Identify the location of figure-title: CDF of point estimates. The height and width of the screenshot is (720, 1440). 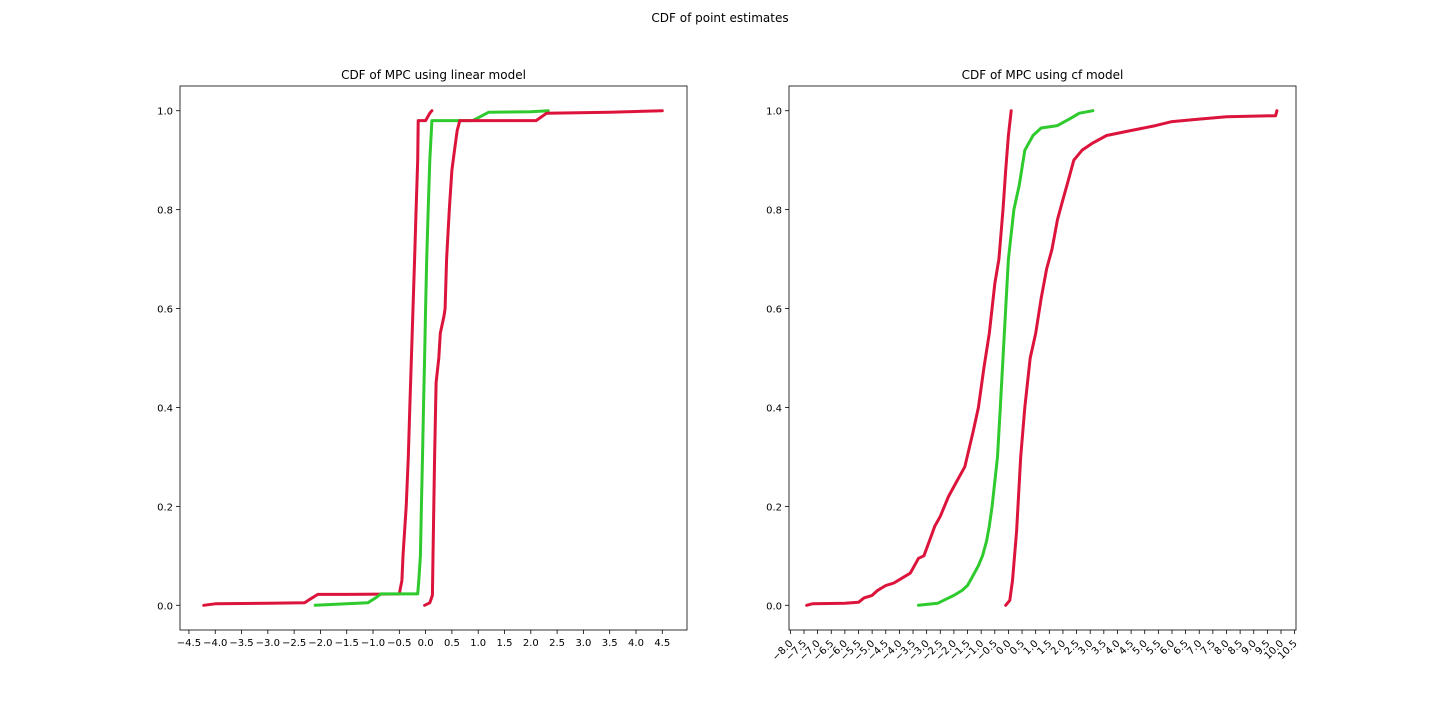
(720, 18).